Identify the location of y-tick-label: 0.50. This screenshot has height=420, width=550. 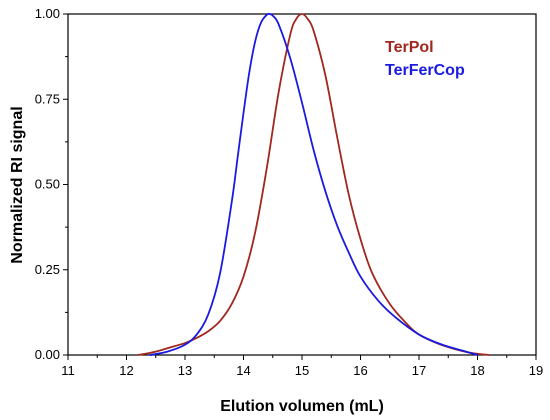
(47, 184).